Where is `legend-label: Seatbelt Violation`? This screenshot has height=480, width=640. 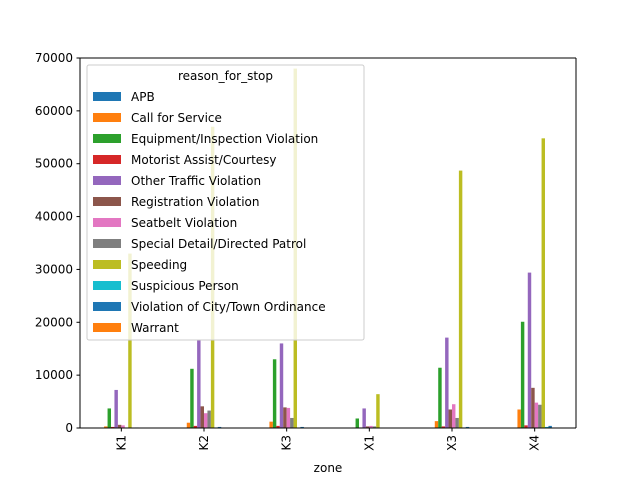 legend-label: Seatbelt Violation is located at coordinates (184, 223).